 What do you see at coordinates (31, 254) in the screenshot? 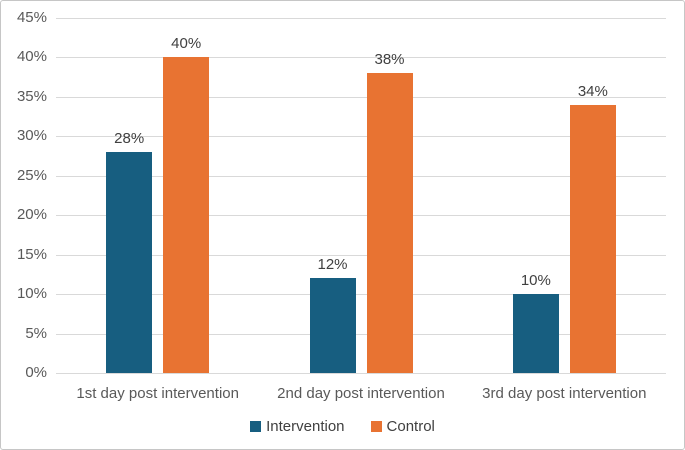
I see `y-tick-label: 15%` at bounding box center [31, 254].